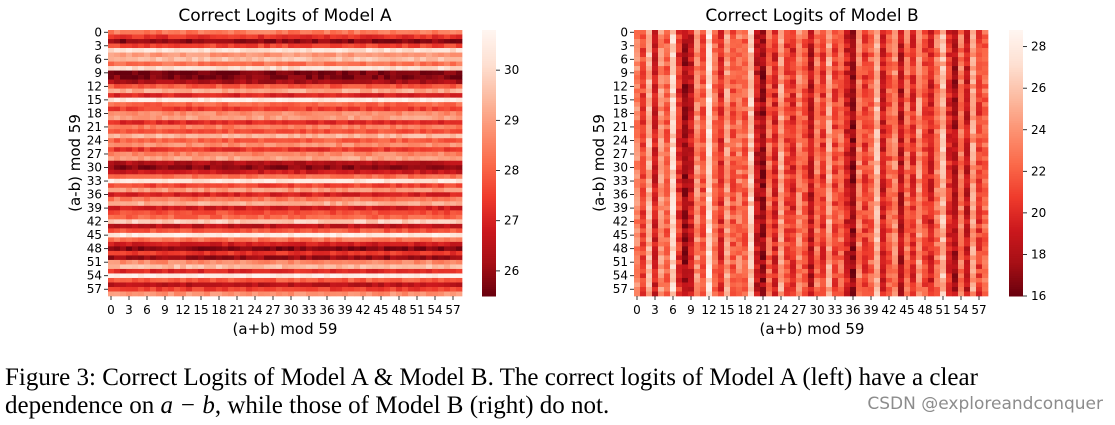 The image size is (1115, 425). Describe the element at coordinates (94, 140) in the screenshot. I see `y-tick-label: 24` at that location.